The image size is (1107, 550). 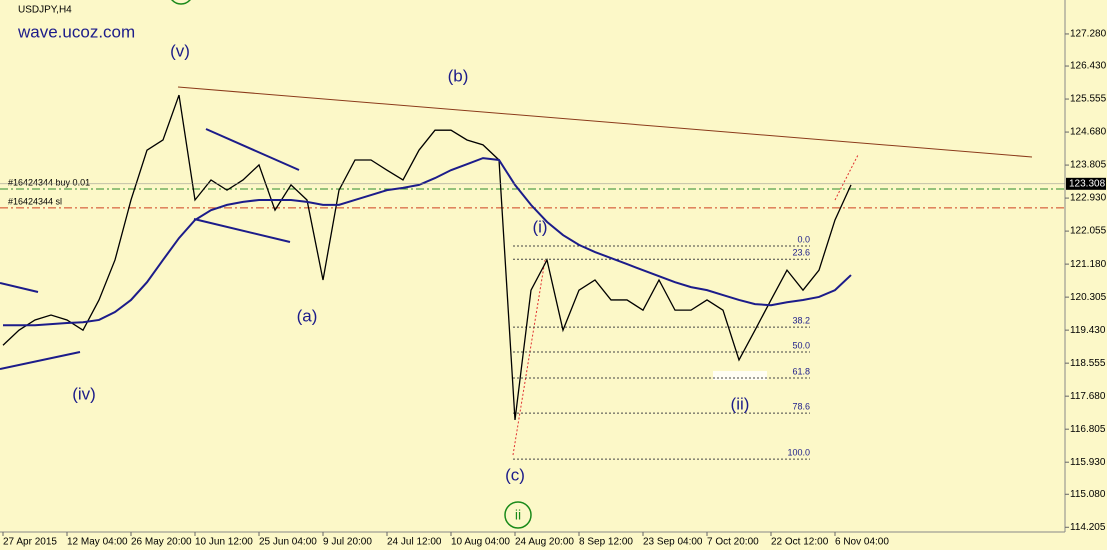 I want to click on x-tick-label: 24 Jul 12:00, so click(x=414, y=542).